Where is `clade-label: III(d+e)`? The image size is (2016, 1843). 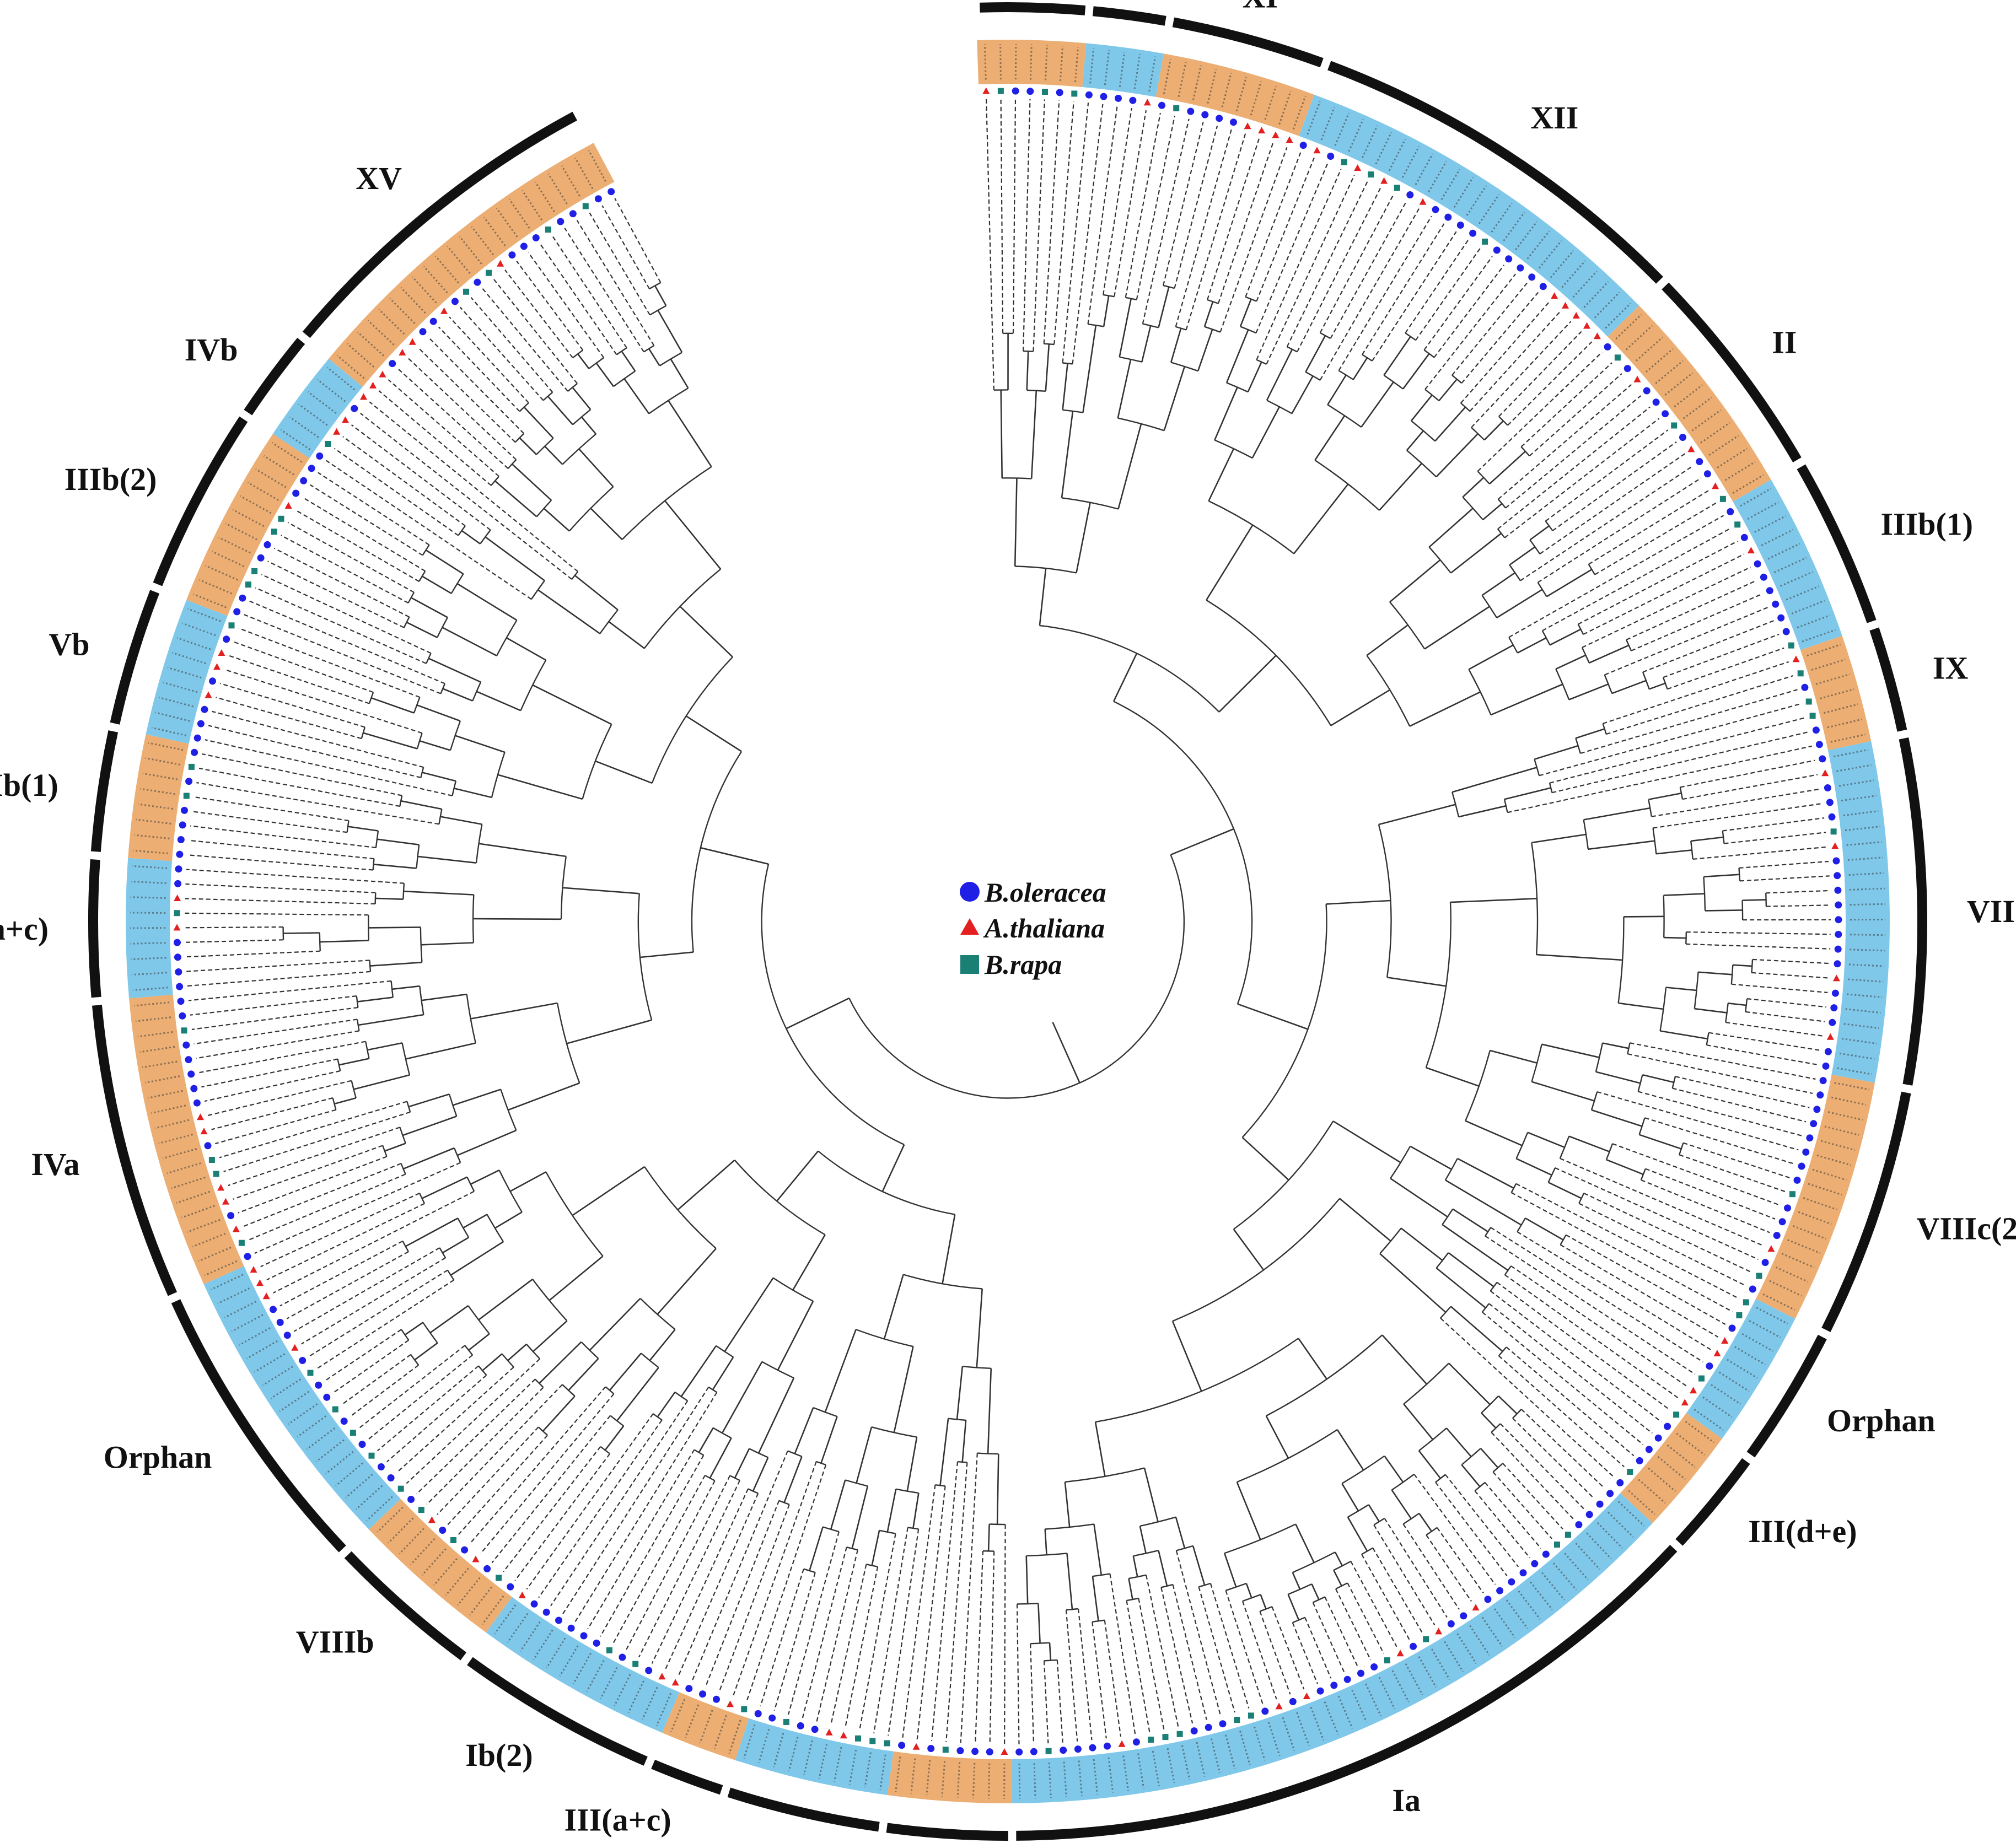 clade-label: III(d+e) is located at coordinates (1803, 1531).